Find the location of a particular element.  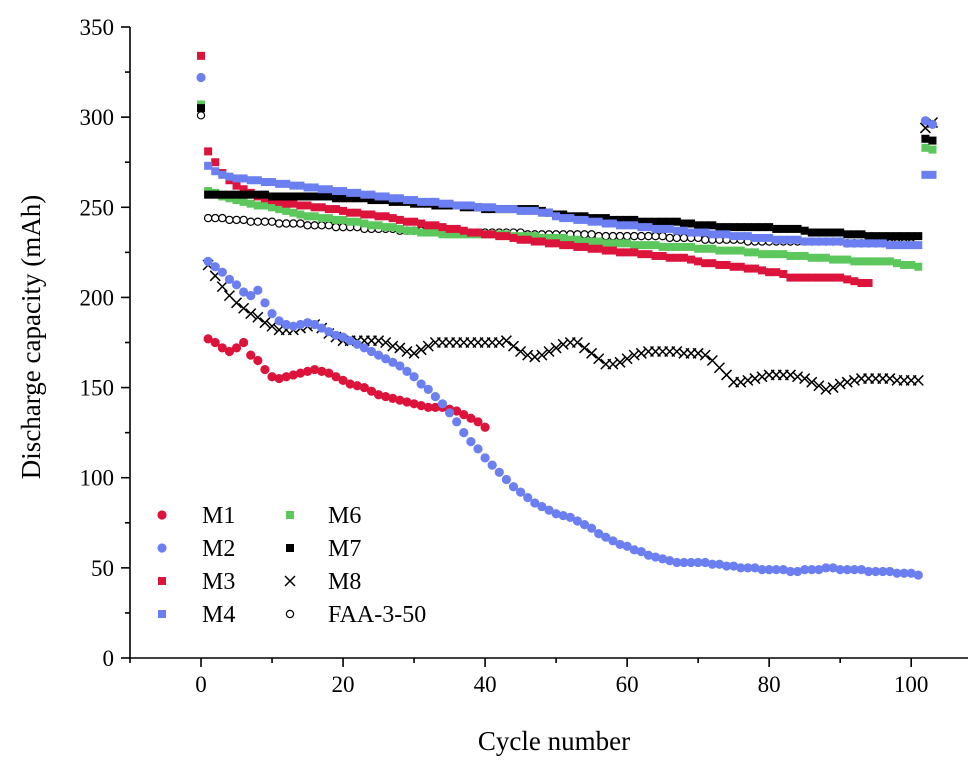

y-tick-label: 250 is located at coordinates (97, 207).